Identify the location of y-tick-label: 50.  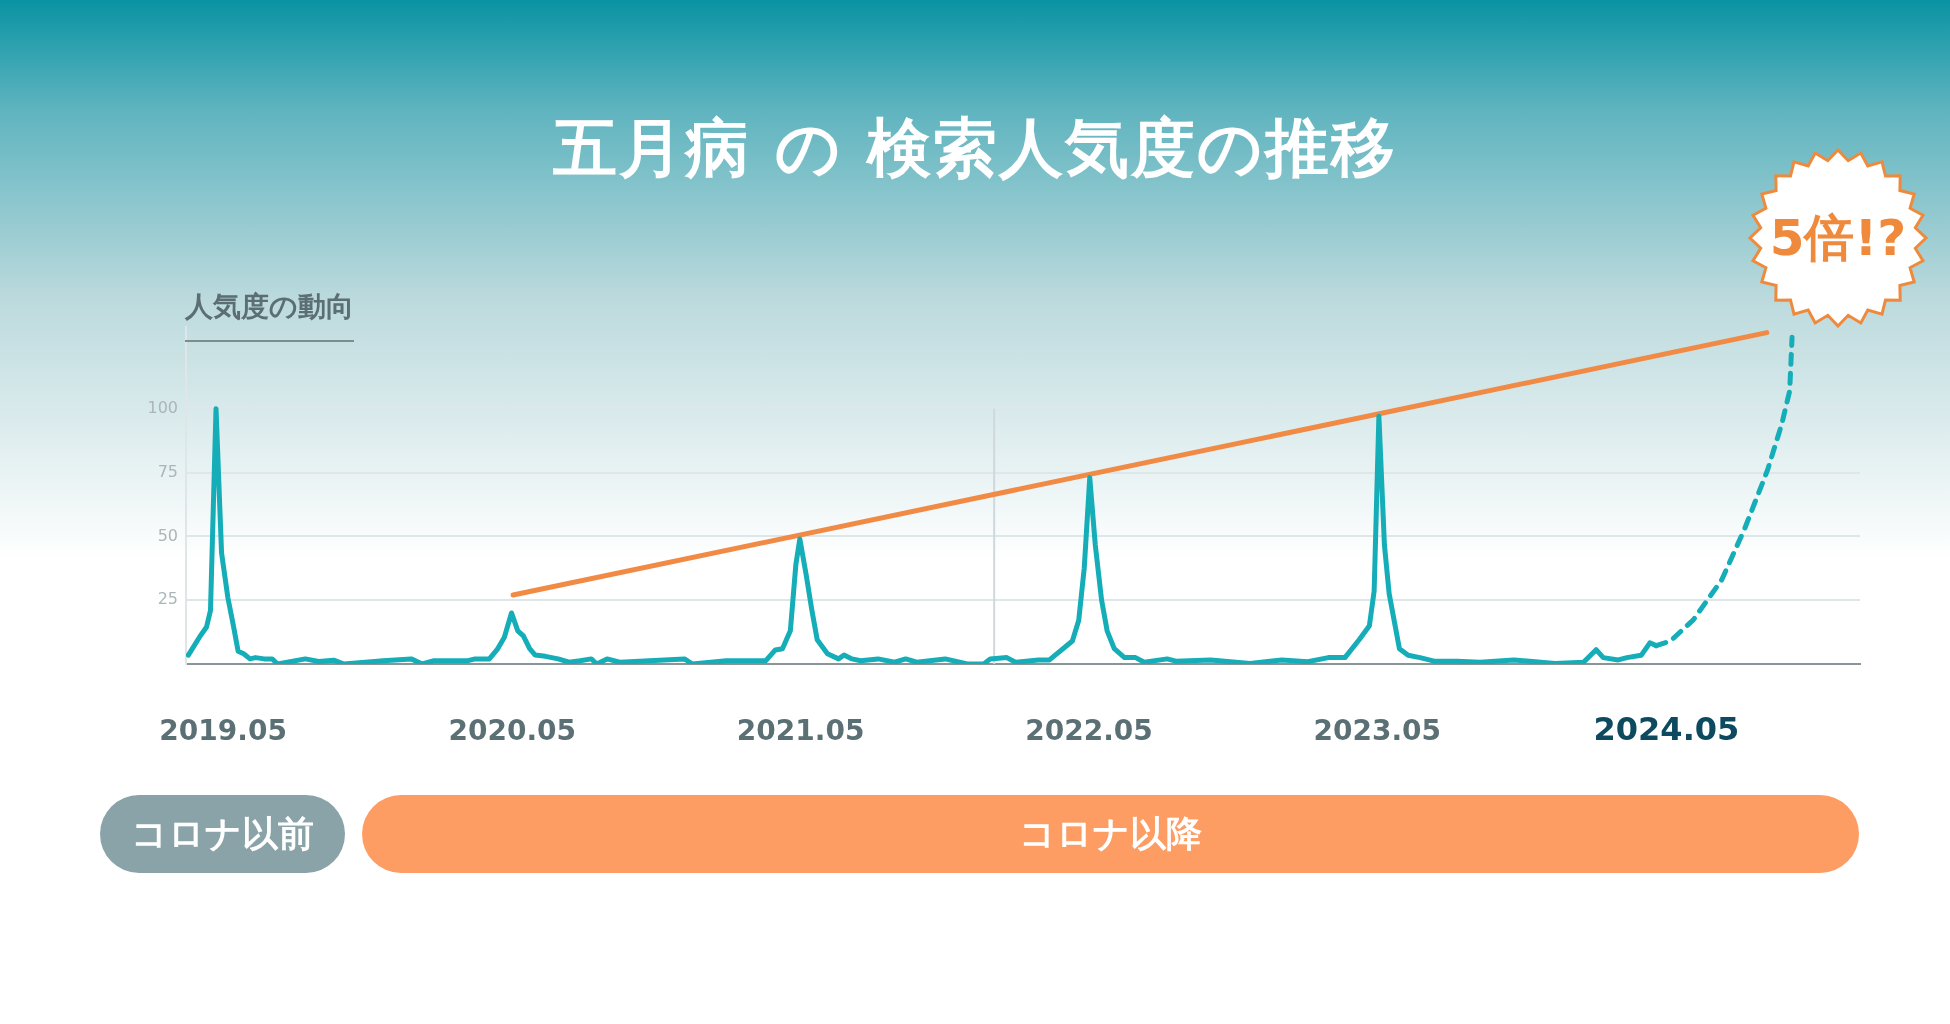
(167, 535).